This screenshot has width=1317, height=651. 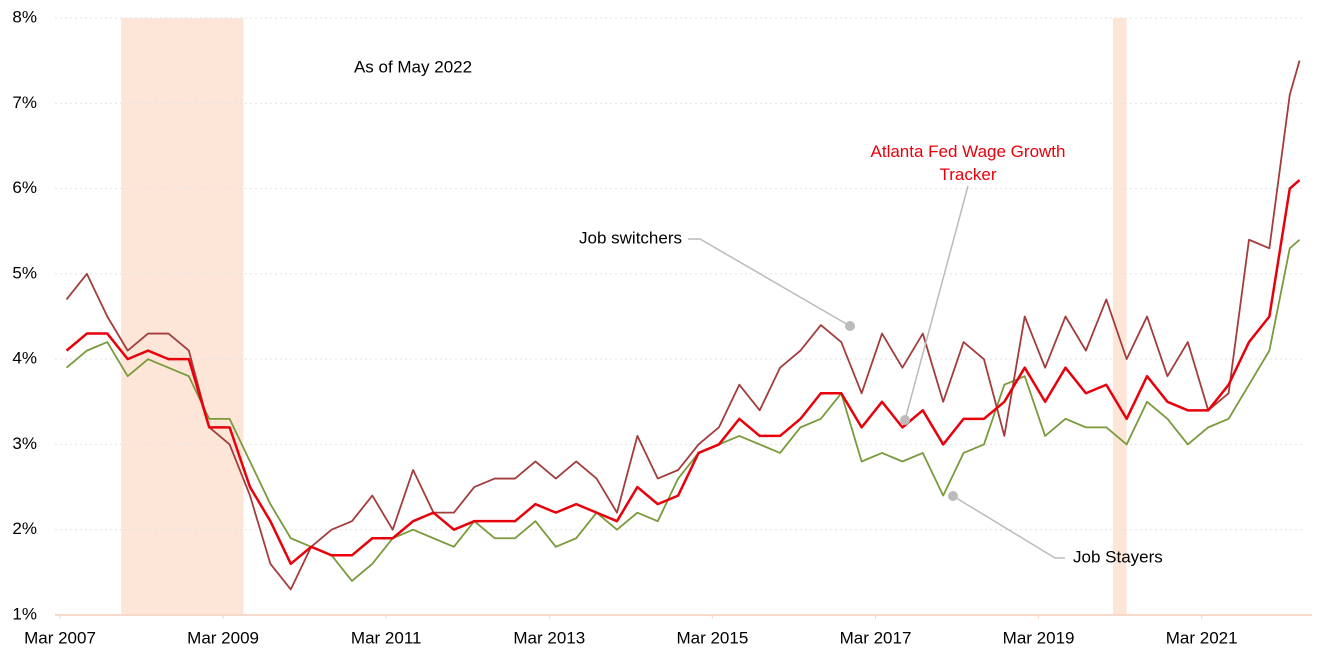 I want to click on y-tick-label: 1%, so click(x=24, y=613).